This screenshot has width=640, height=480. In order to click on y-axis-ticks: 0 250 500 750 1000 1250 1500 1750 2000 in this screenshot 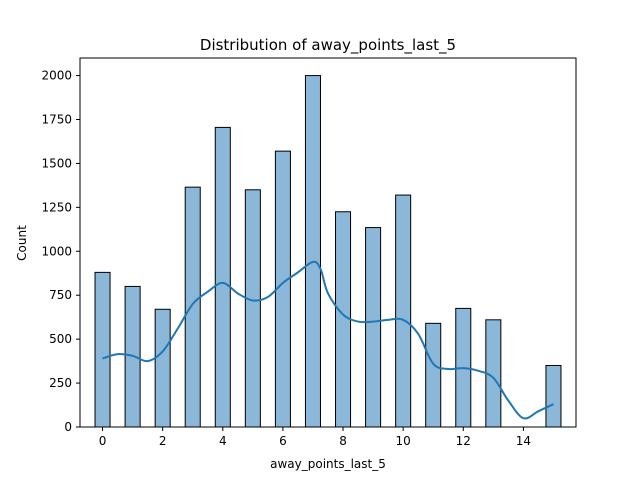, I will do `click(60, 251)`.